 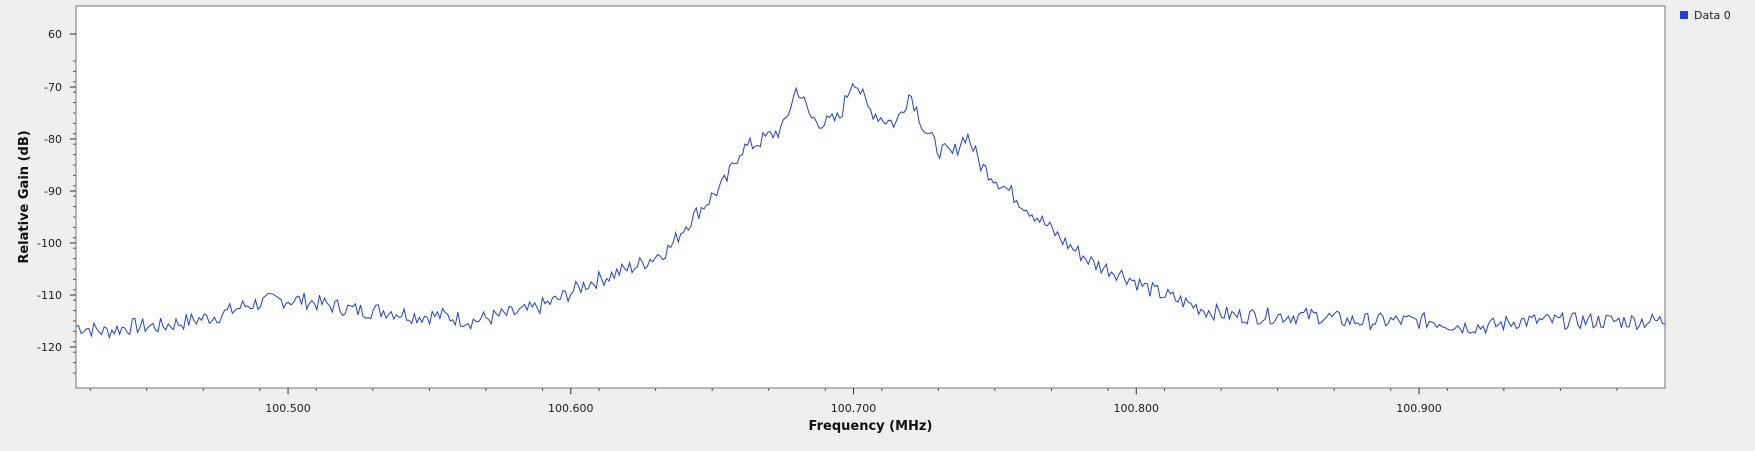 I want to click on x-tick-label: 100.700, so click(x=854, y=408).